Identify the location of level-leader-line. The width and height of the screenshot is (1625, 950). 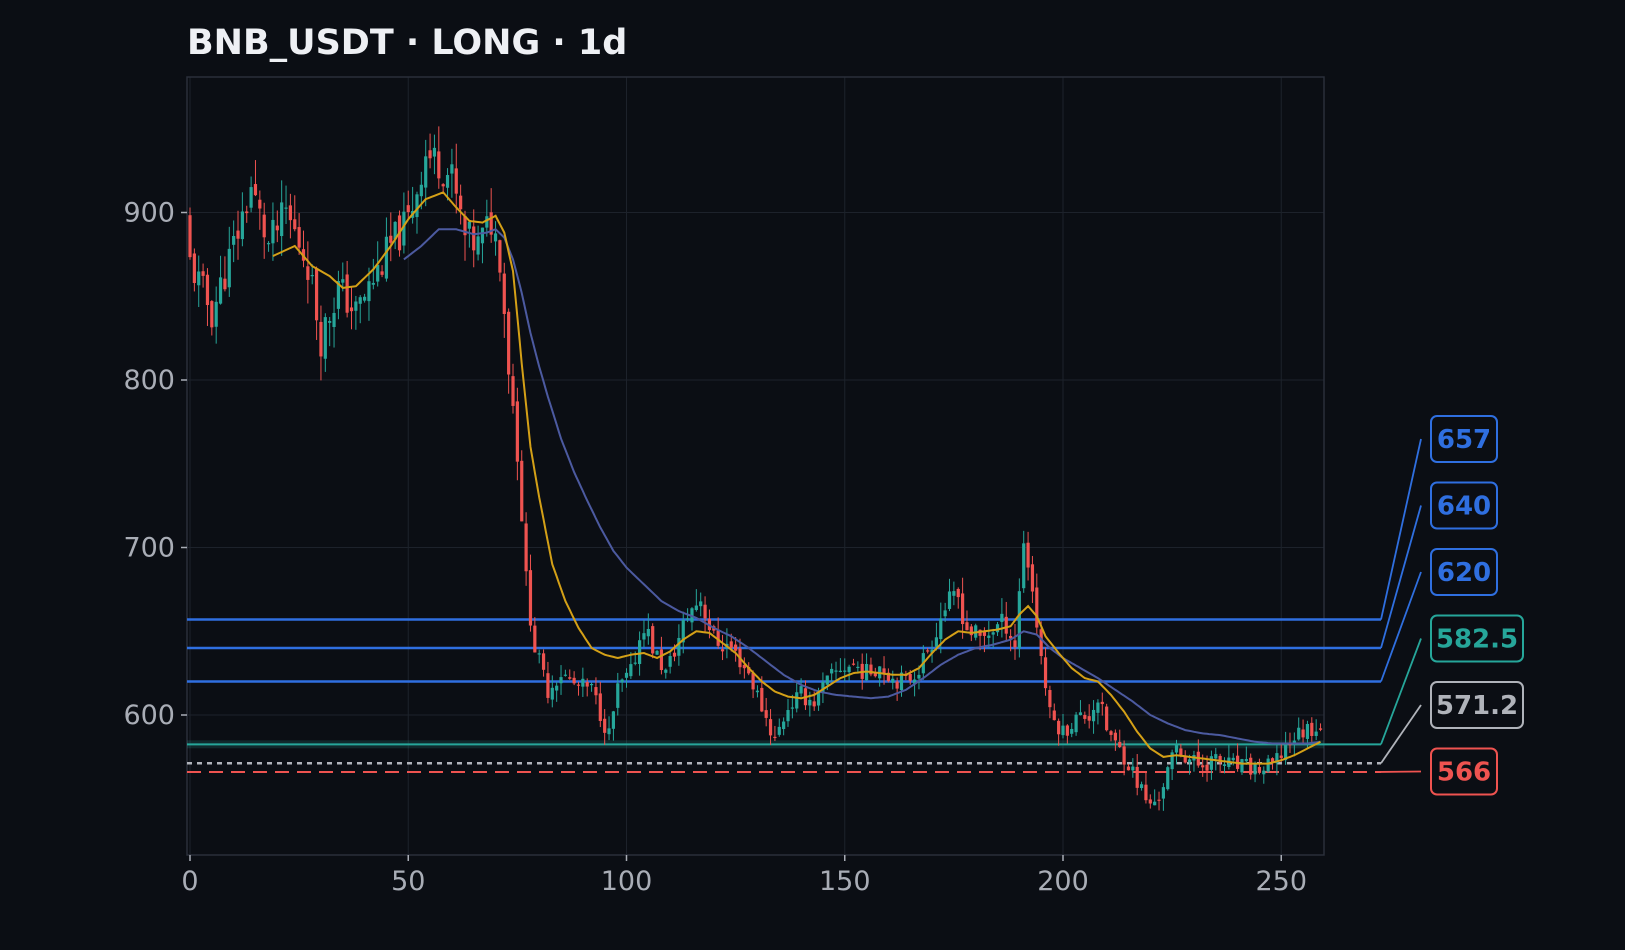
(1401, 691).